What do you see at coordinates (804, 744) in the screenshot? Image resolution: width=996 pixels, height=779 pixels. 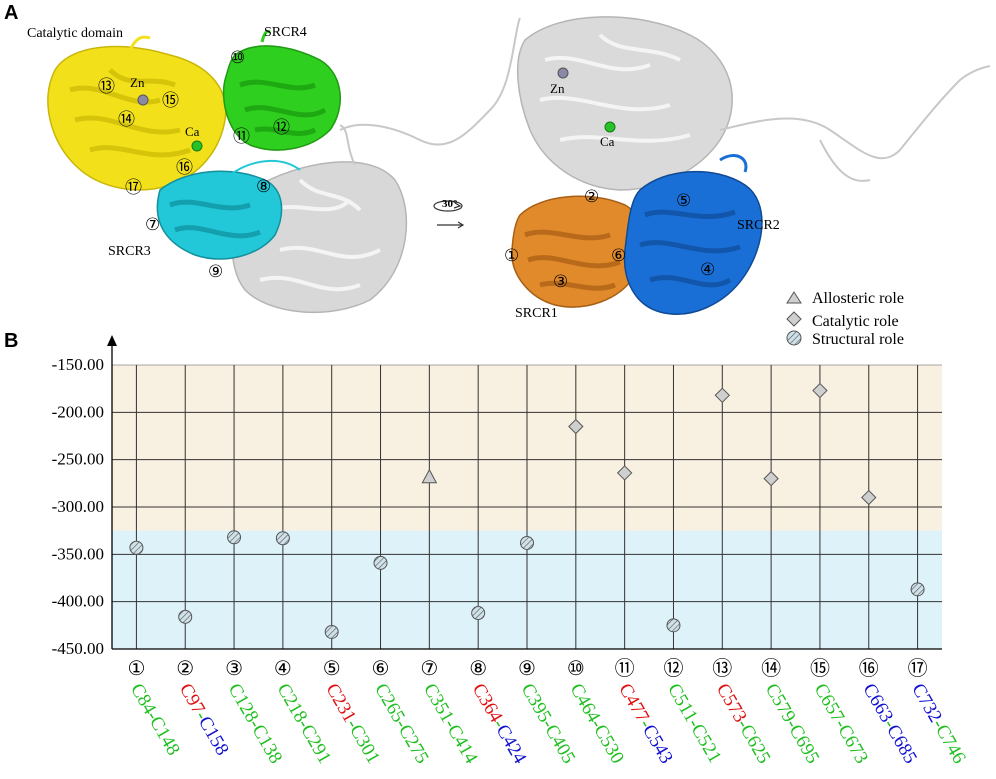 I see `category-label-segment: C695` at bounding box center [804, 744].